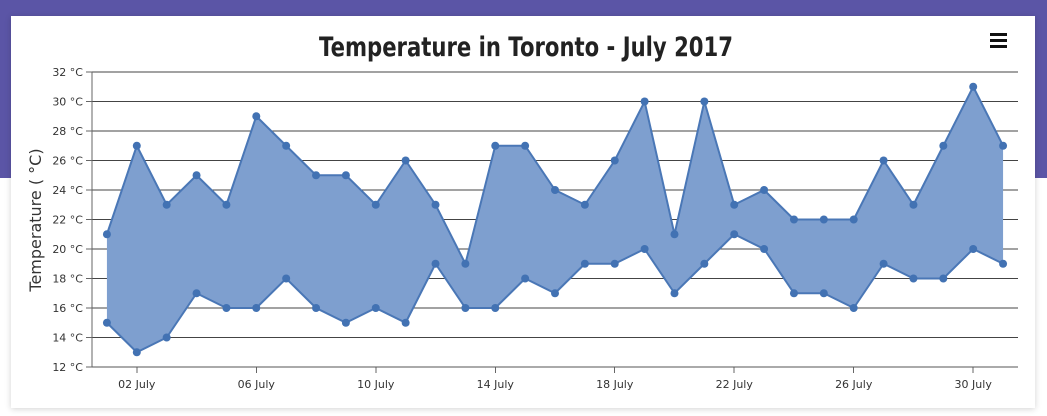 The width and height of the screenshot is (1047, 416). What do you see at coordinates (67, 190) in the screenshot?
I see `y-tick-label: 24 °C` at bounding box center [67, 190].